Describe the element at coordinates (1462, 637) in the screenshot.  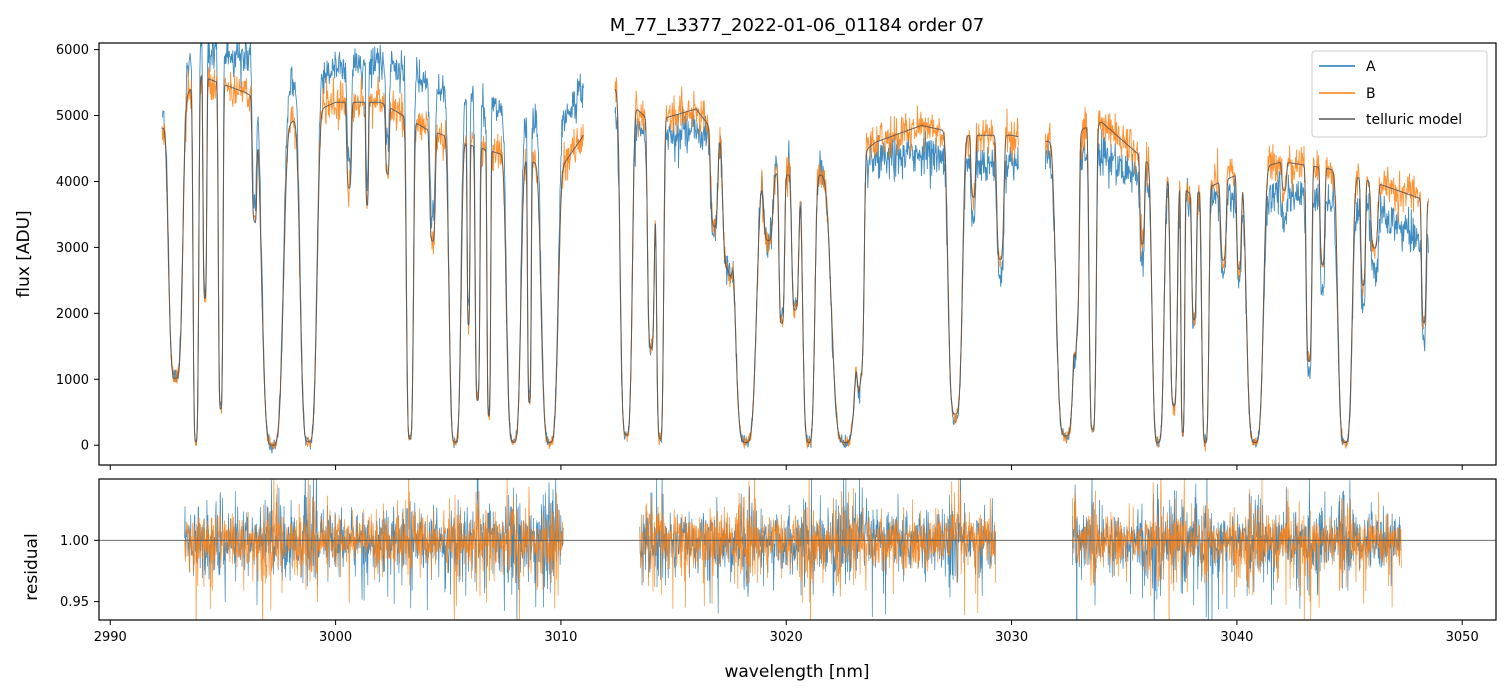
I see `x-tick-label: 3050` at that location.